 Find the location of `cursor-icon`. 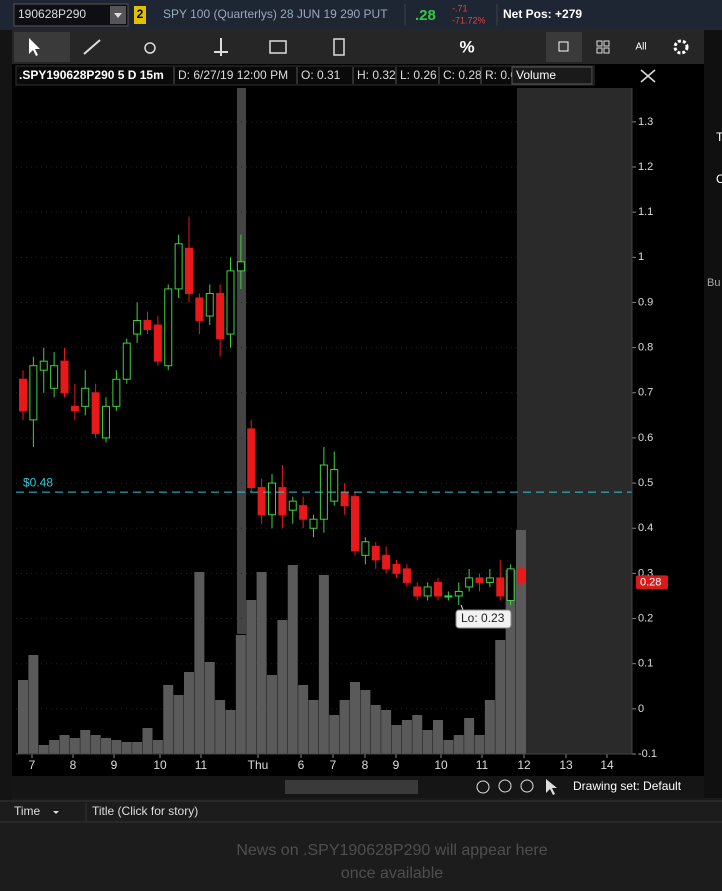

cursor-icon is located at coordinates (551, 787).